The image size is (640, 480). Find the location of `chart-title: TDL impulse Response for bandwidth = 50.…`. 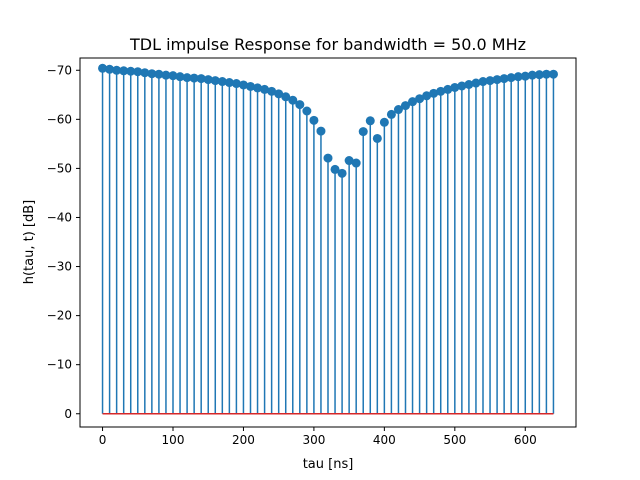

chart-title: TDL impulse Response for bandwidth = 50.… is located at coordinates (327, 44).